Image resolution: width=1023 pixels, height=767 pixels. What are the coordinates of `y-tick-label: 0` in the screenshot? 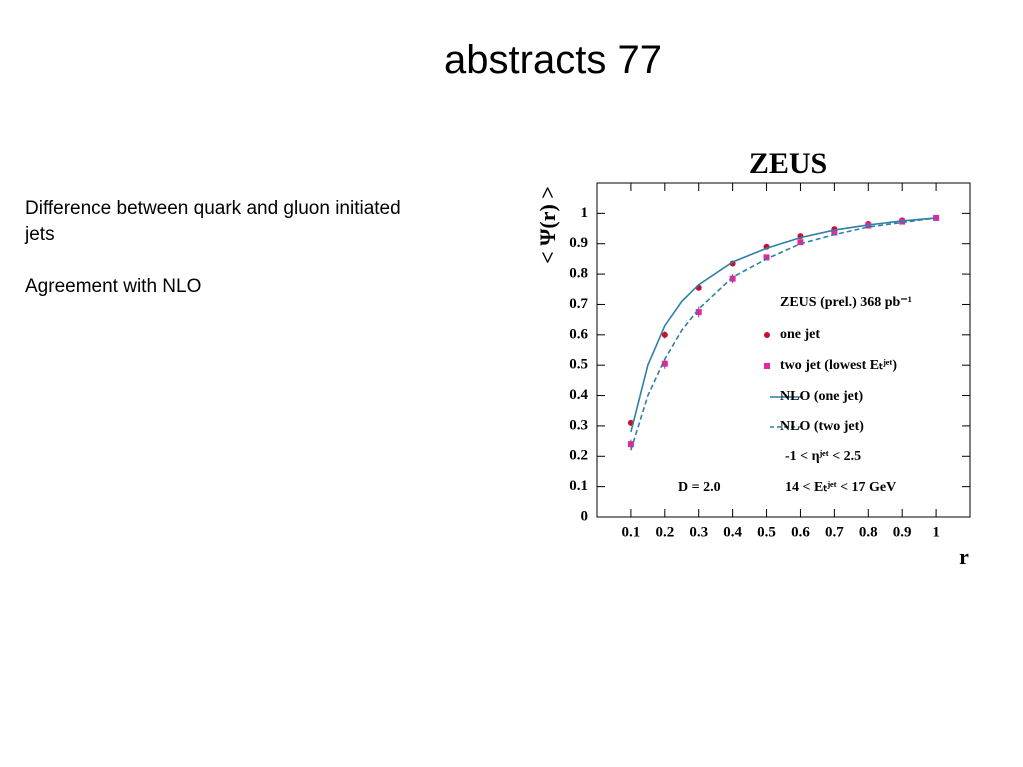 It's located at (585, 516).